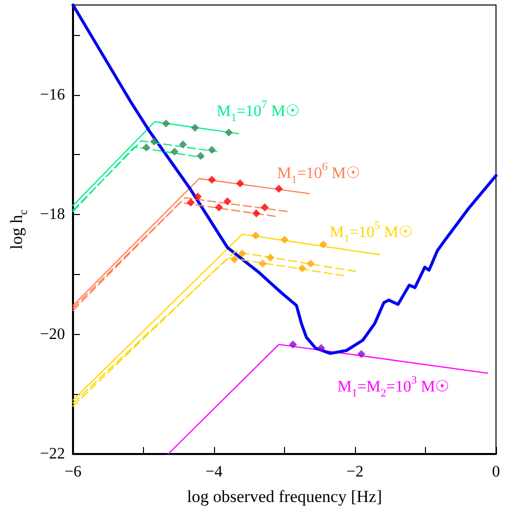 Image resolution: width=518 pixels, height=510 pixels. Describe the element at coordinates (355, 472) in the screenshot. I see `x-tick-label: −2` at that location.